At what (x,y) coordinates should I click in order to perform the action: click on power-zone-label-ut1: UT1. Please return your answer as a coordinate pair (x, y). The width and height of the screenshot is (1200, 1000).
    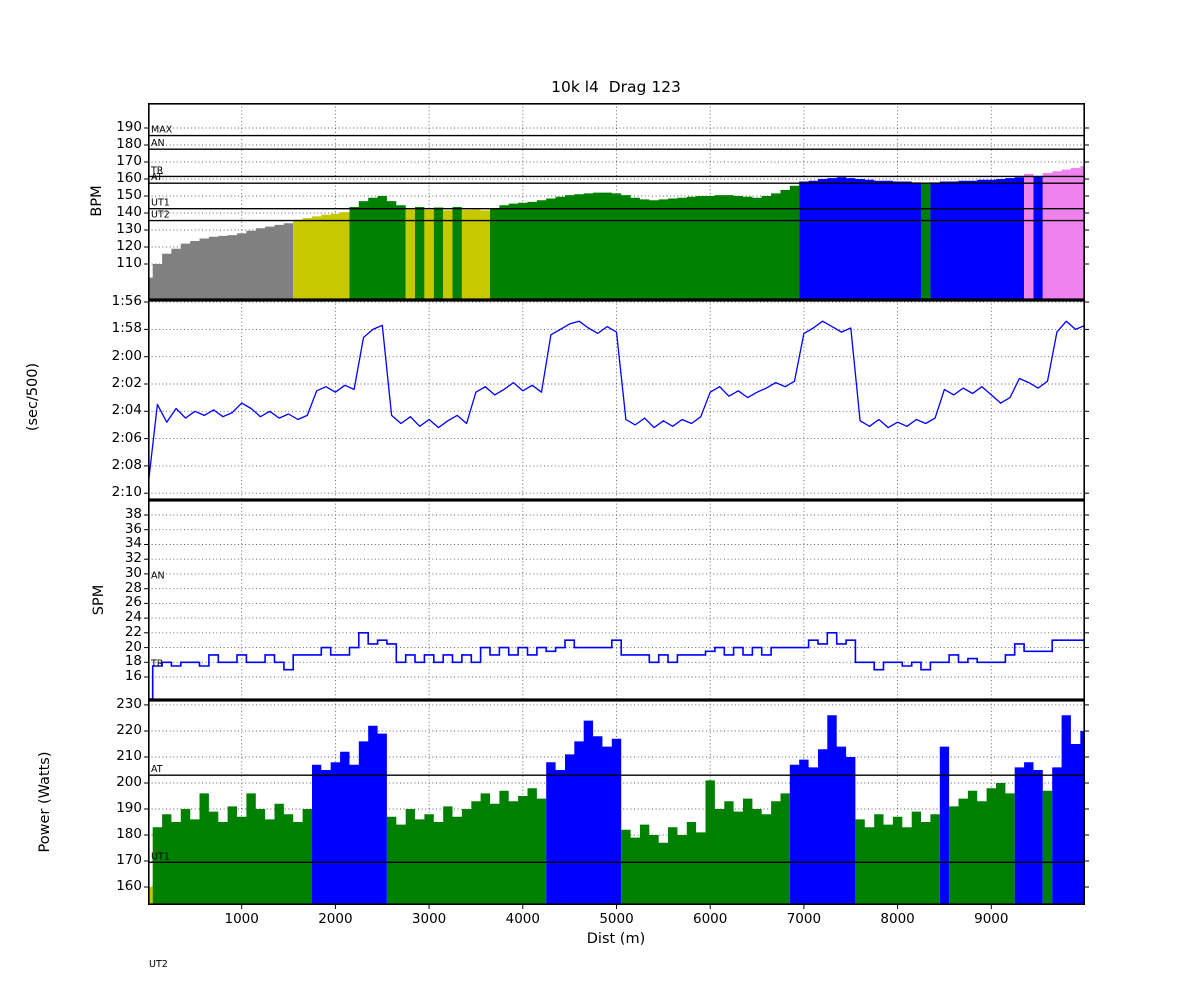
    Looking at the image, I should click on (160, 856).